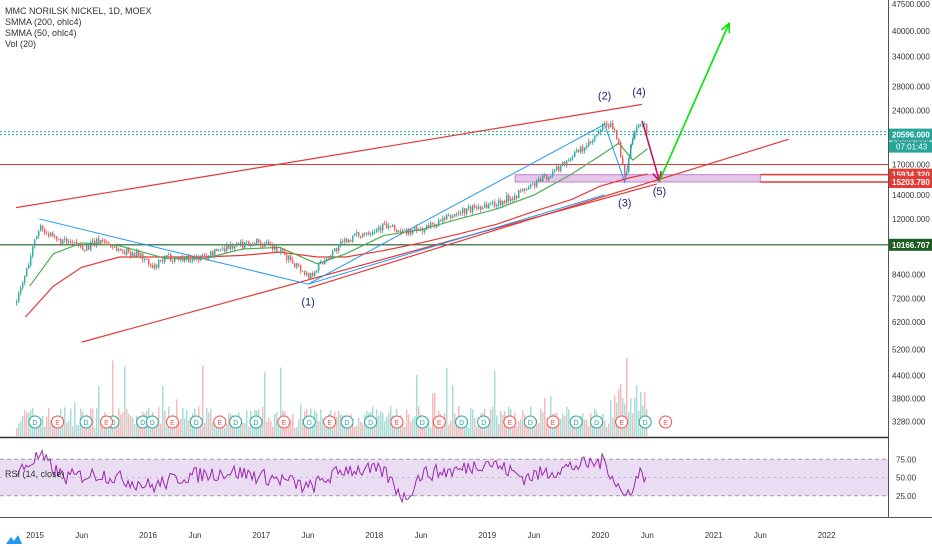  I want to click on smma50-legend: SMMA (50, ohlc4), so click(41, 33).